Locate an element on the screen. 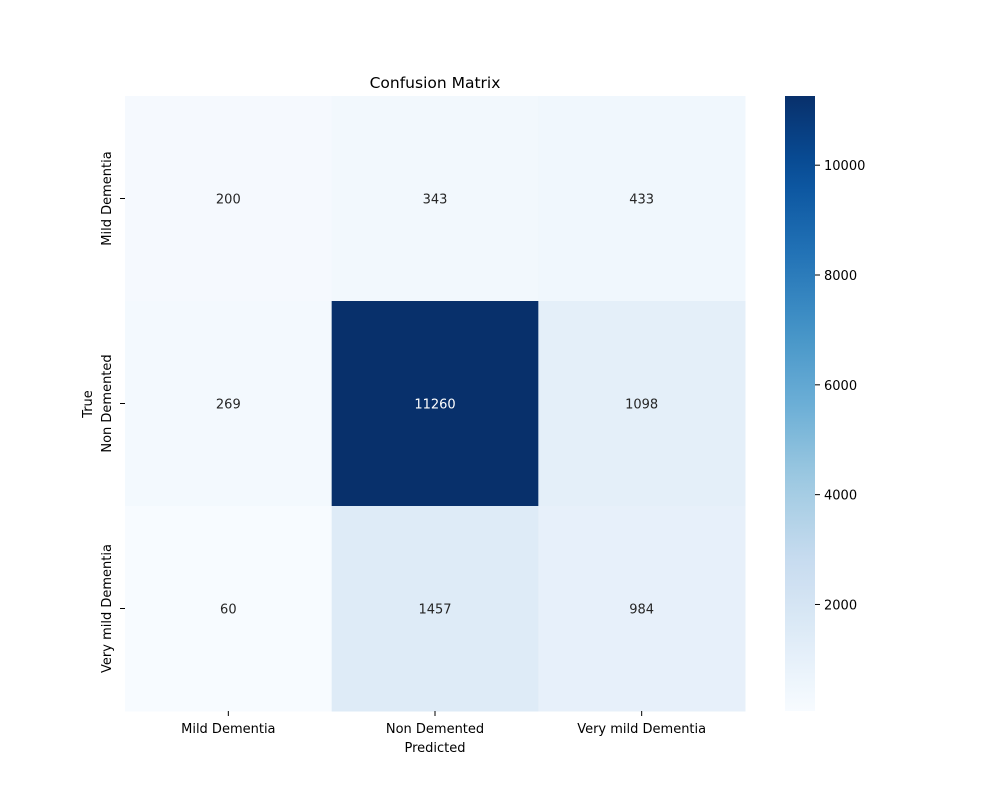  y-tick-label: Mild Dementia is located at coordinates (107, 198).